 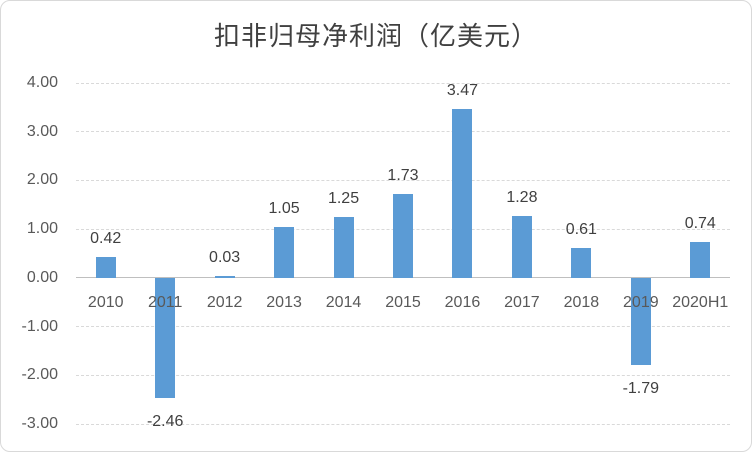 I want to click on bar-2012, so click(x=224, y=276).